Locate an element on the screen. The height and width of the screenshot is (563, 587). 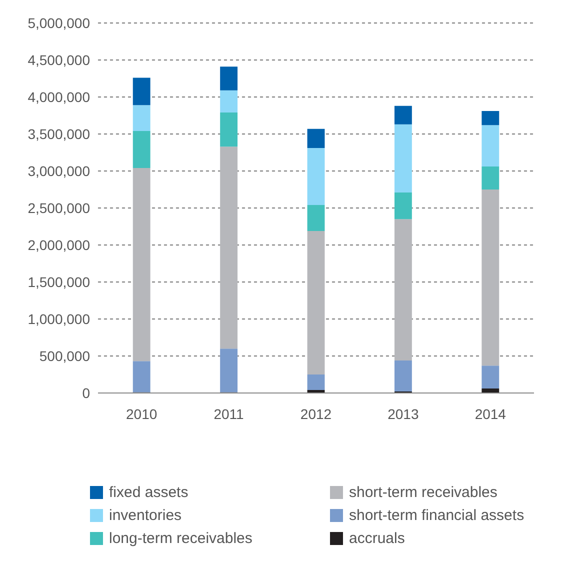
y-tick-label: 5,000,000 is located at coordinates (59, 22).